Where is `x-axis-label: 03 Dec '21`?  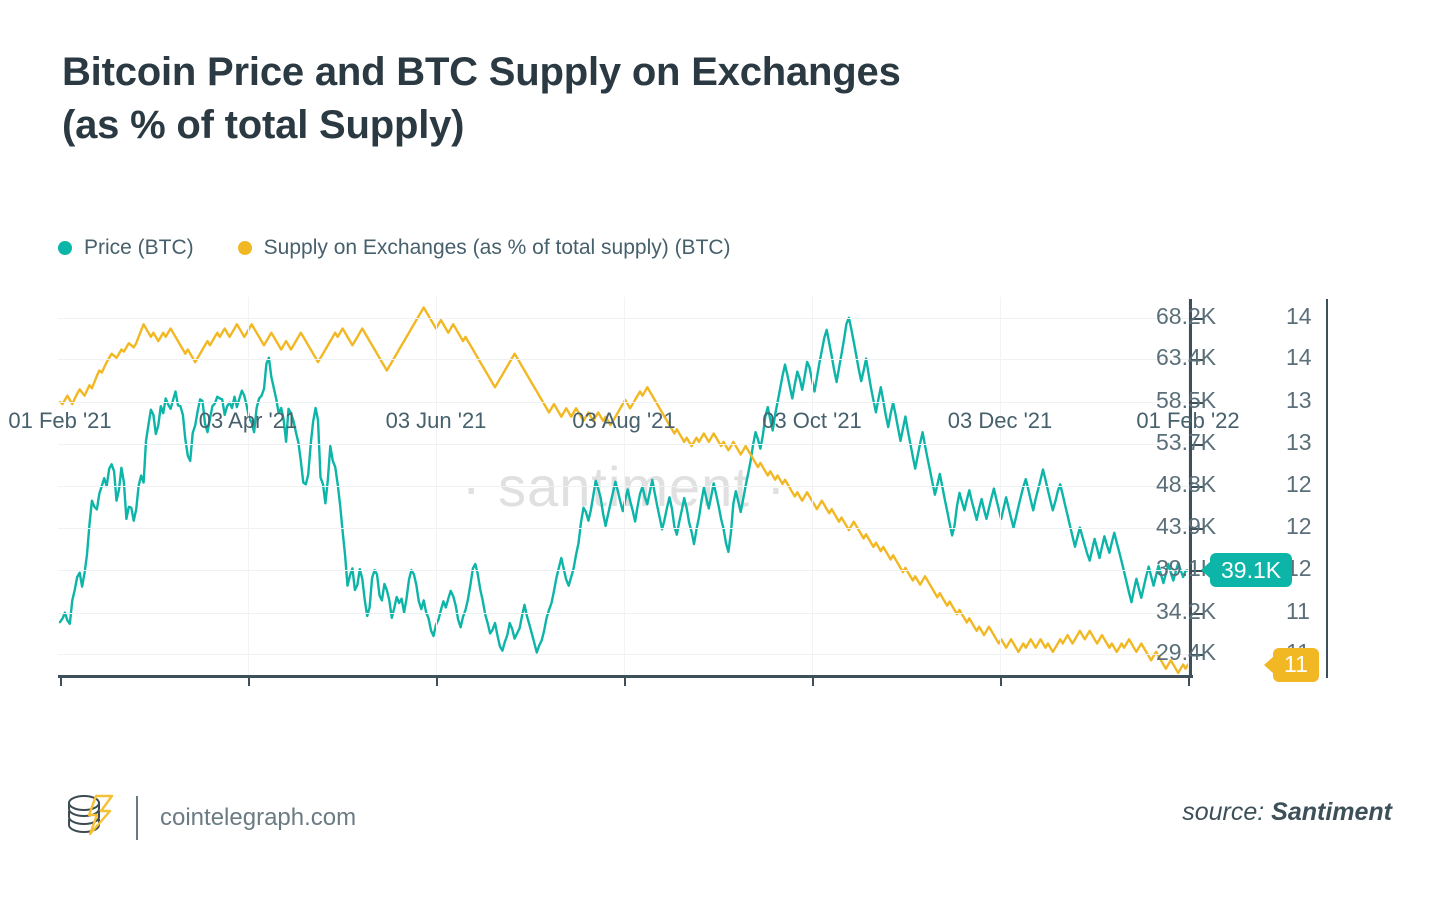 x-axis-label: 03 Dec '21 is located at coordinates (1000, 420).